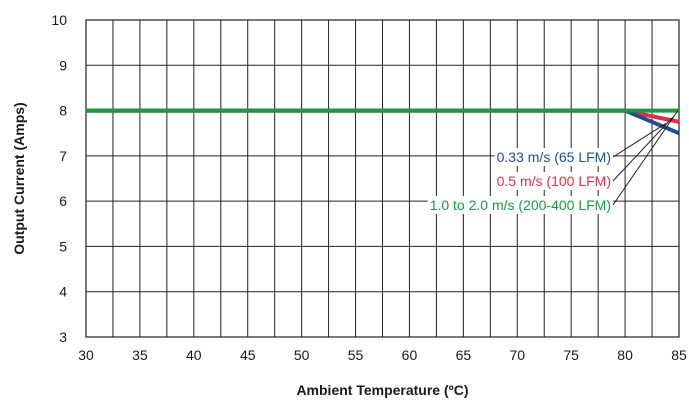  What do you see at coordinates (517, 355) in the screenshot?
I see `x-tick-label: 70` at bounding box center [517, 355].